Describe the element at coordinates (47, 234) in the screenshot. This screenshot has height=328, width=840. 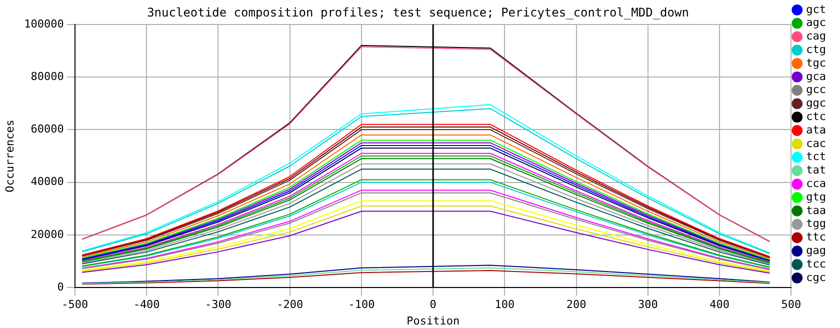
I see `y-tick-label: 20000` at that location.